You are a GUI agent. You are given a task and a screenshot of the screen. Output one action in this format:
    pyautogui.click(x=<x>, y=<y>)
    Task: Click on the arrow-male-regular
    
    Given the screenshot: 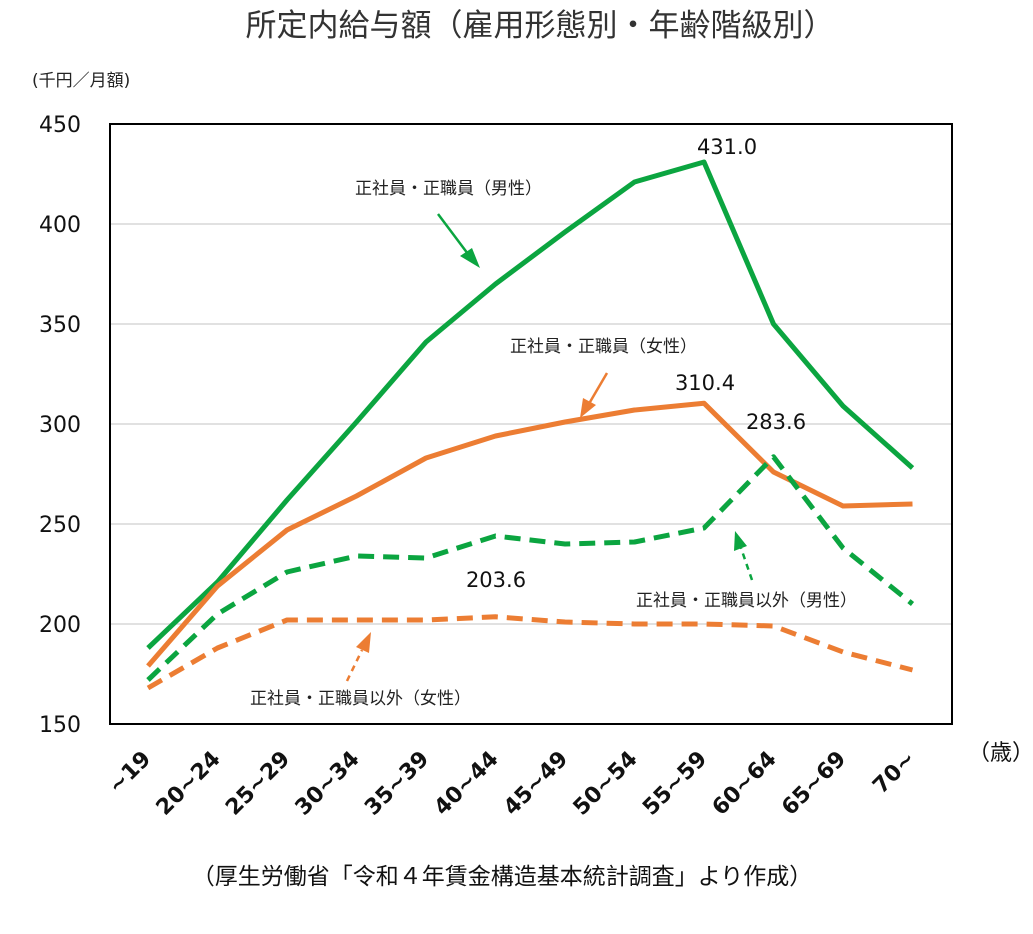 What is the action you would take?
    pyautogui.click(x=458, y=240)
    